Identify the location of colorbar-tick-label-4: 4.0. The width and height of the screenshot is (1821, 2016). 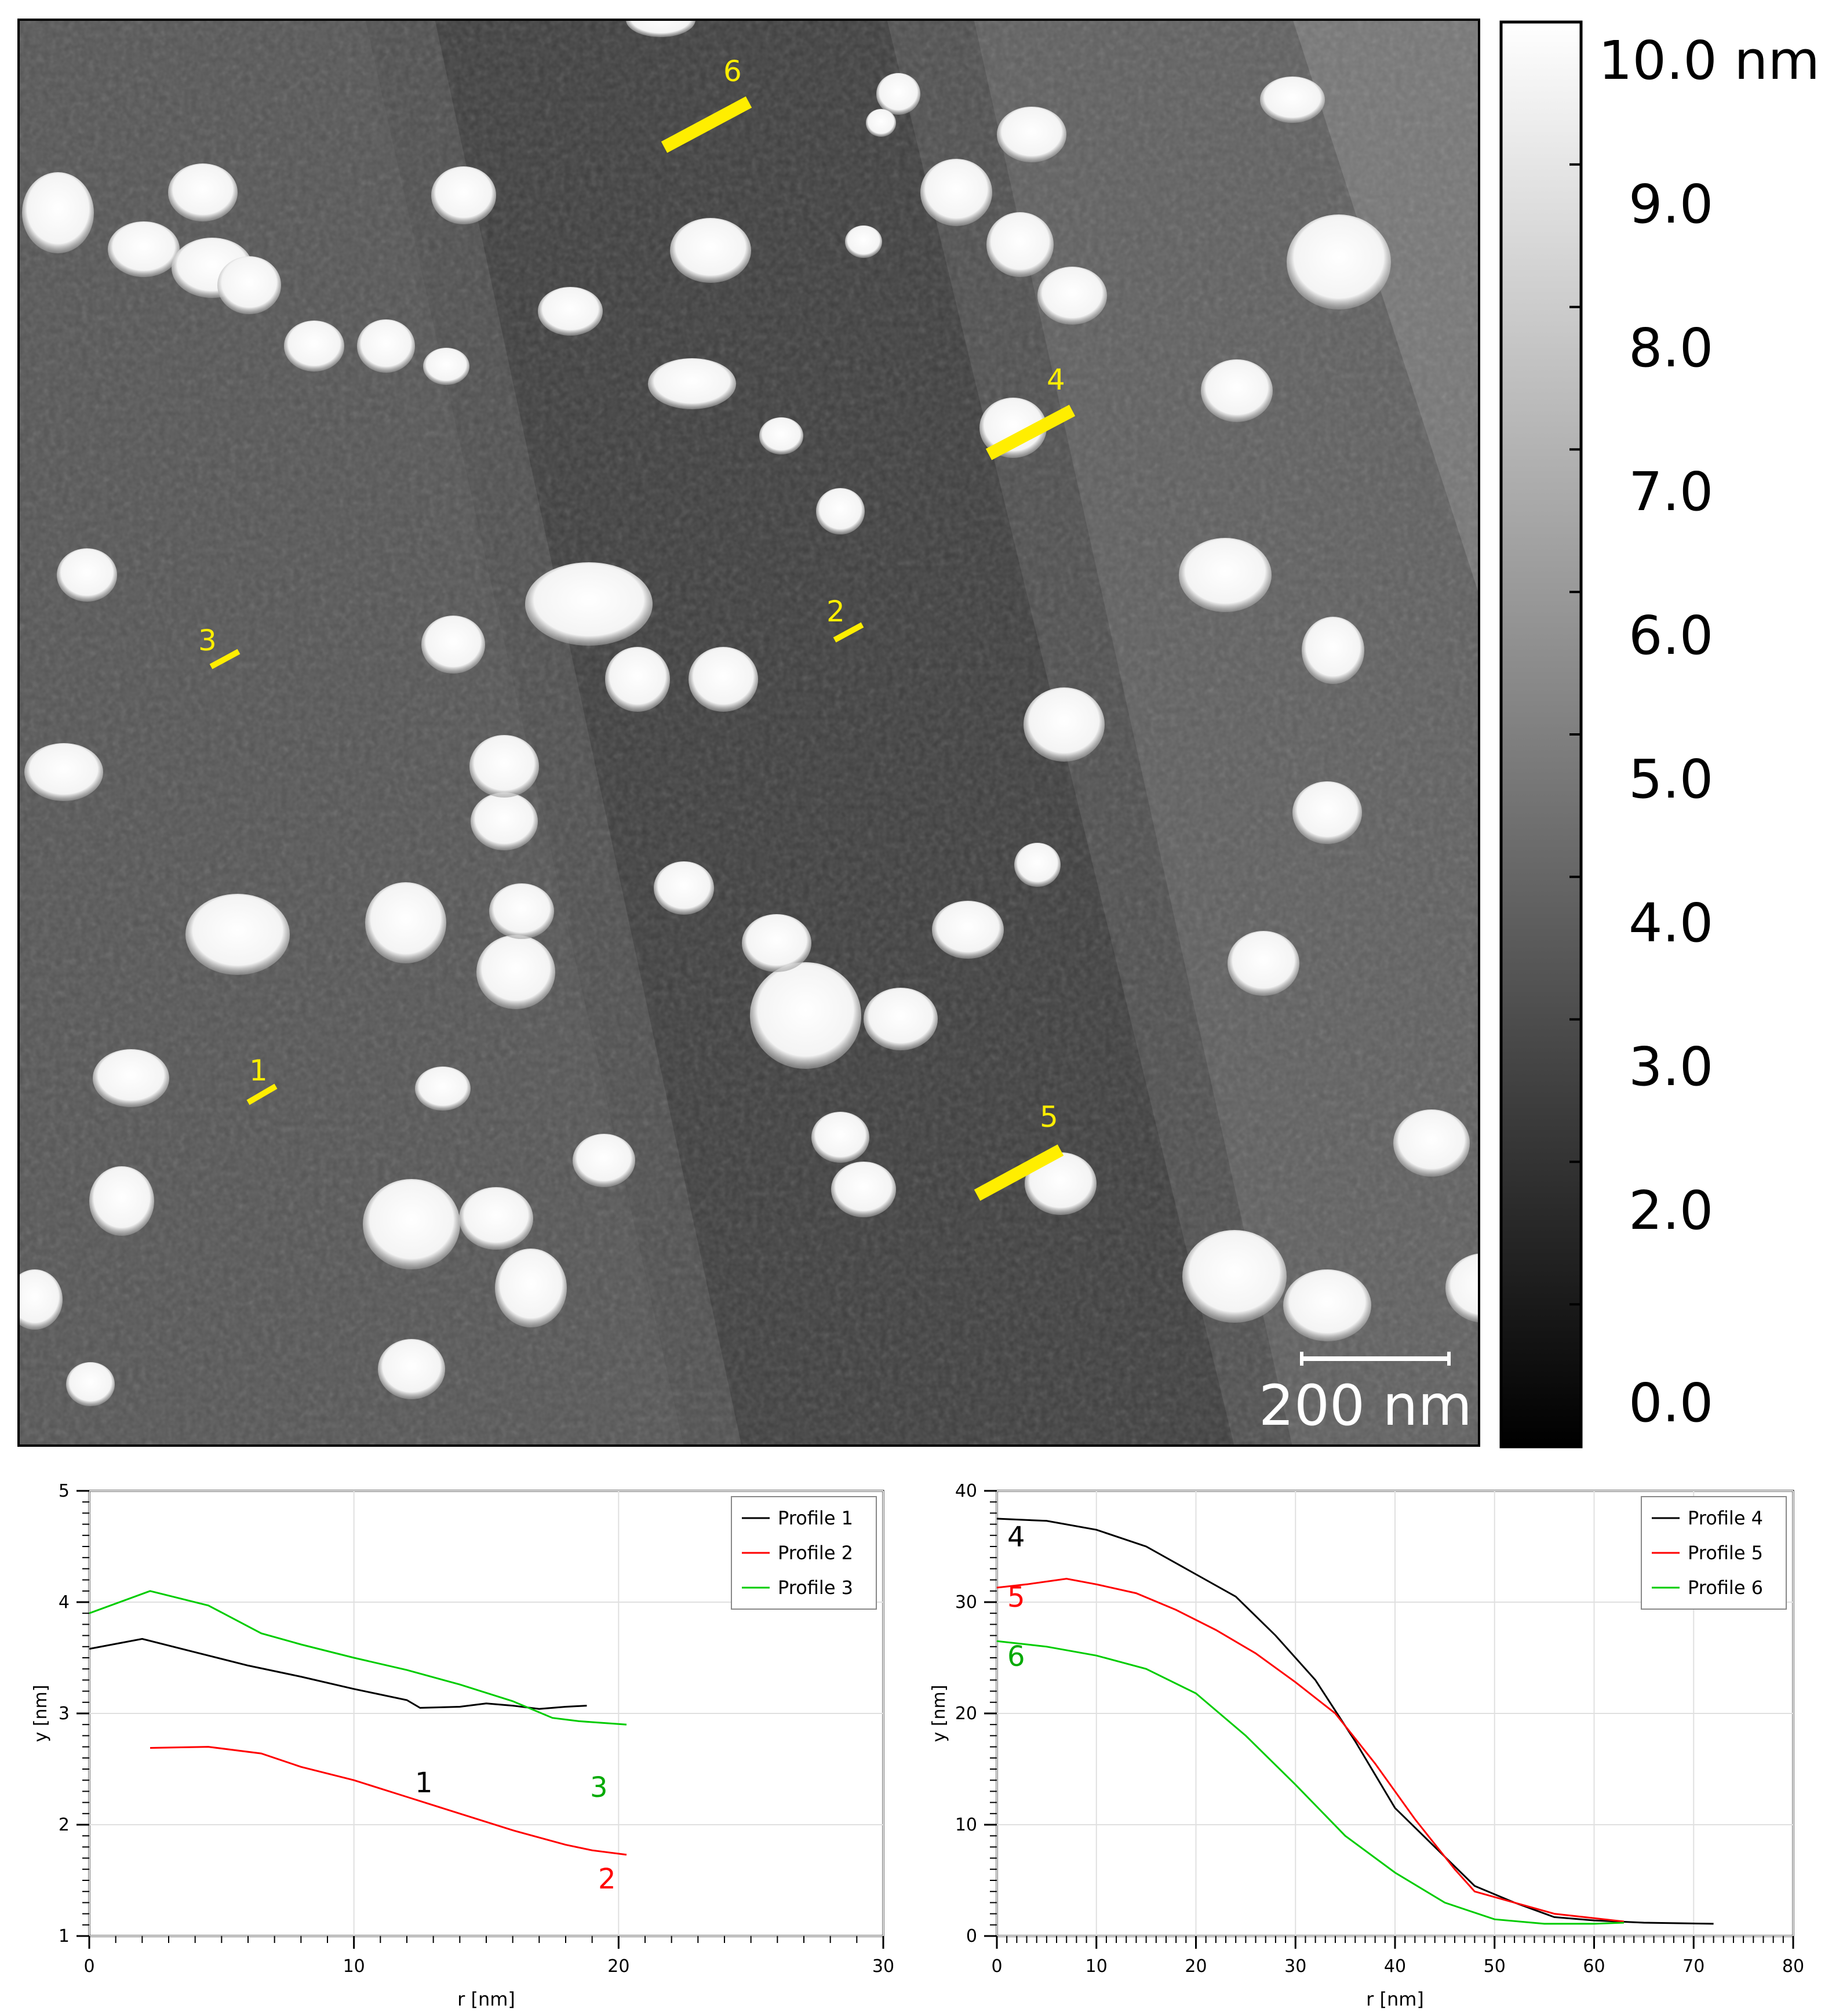
(1671, 923).